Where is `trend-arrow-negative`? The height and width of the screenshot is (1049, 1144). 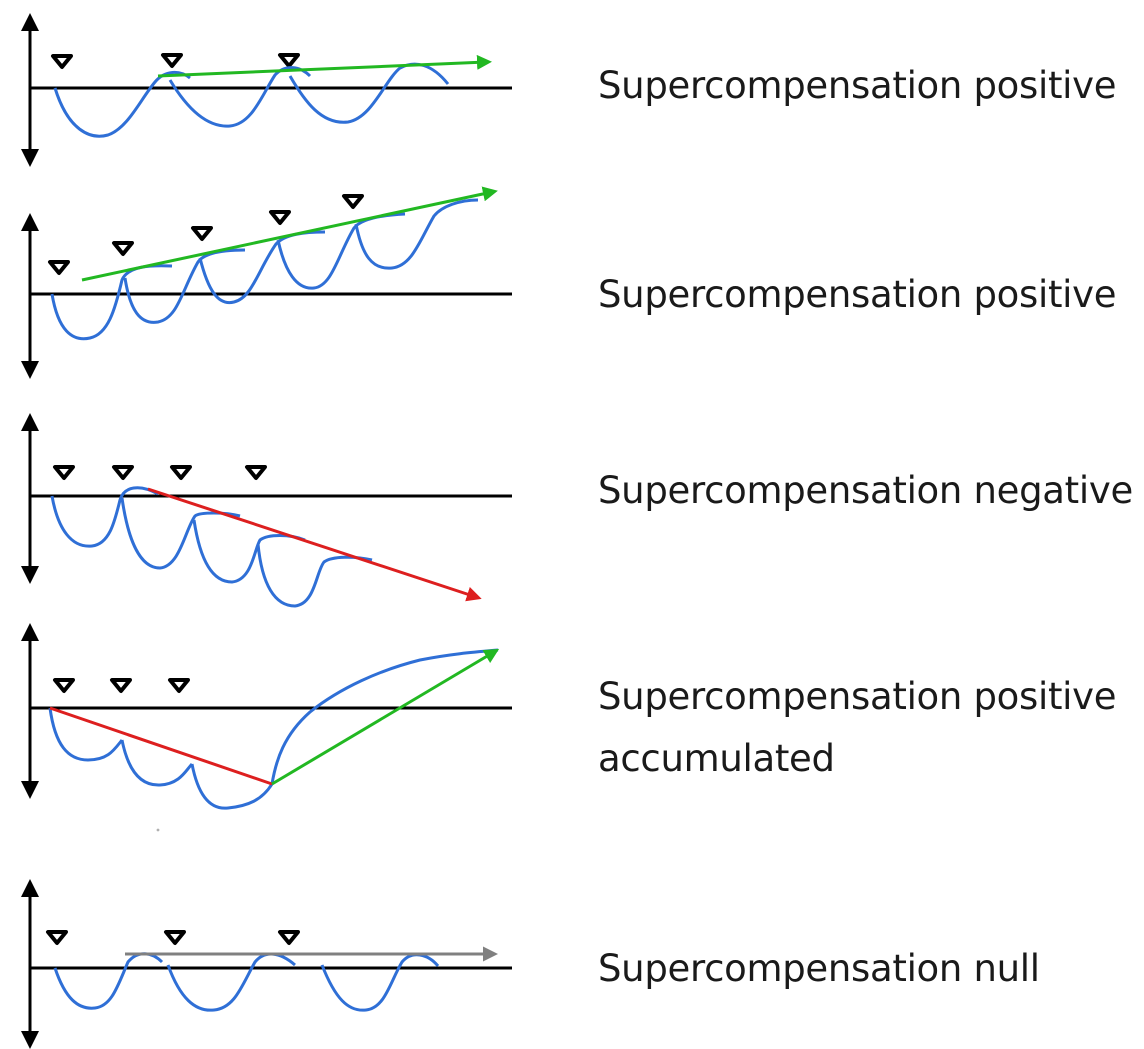 trend-arrow-negative is located at coordinates (314, 544).